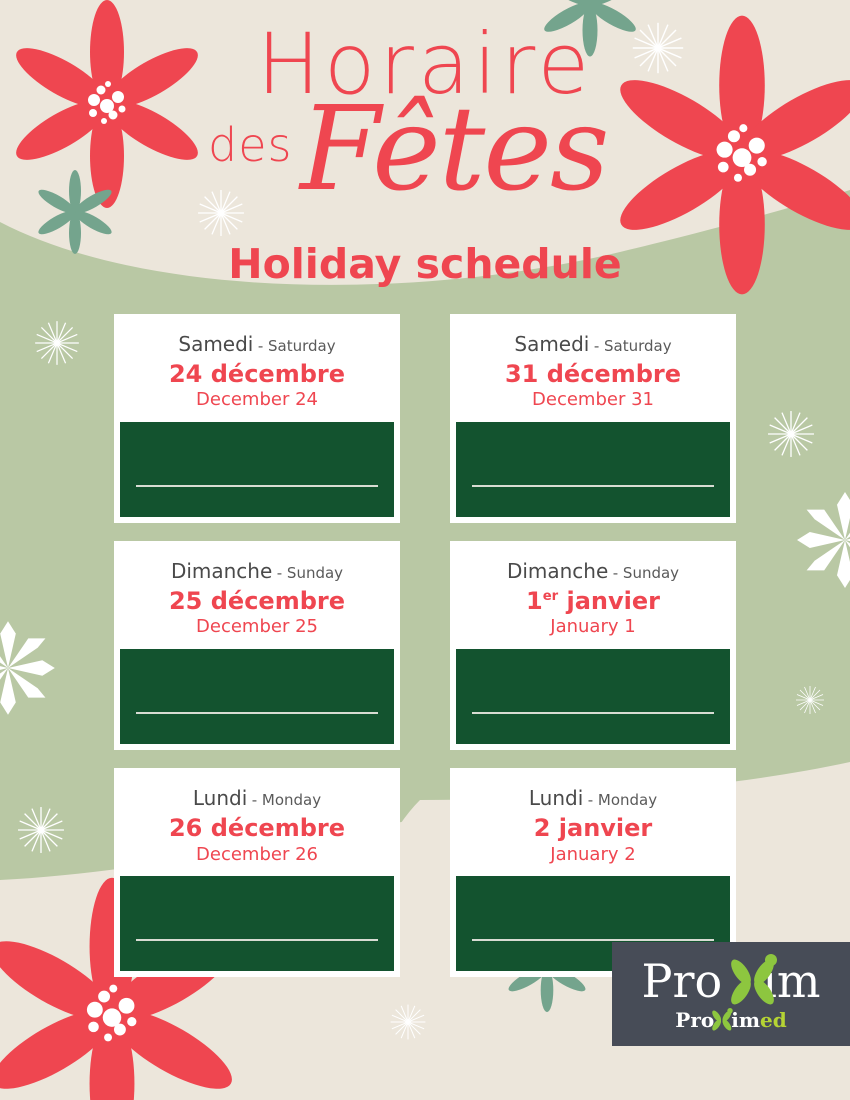 The width and height of the screenshot is (850, 1100). What do you see at coordinates (593, 828) in the screenshot?
I see `card-date-fr: 2 janvier` at bounding box center [593, 828].